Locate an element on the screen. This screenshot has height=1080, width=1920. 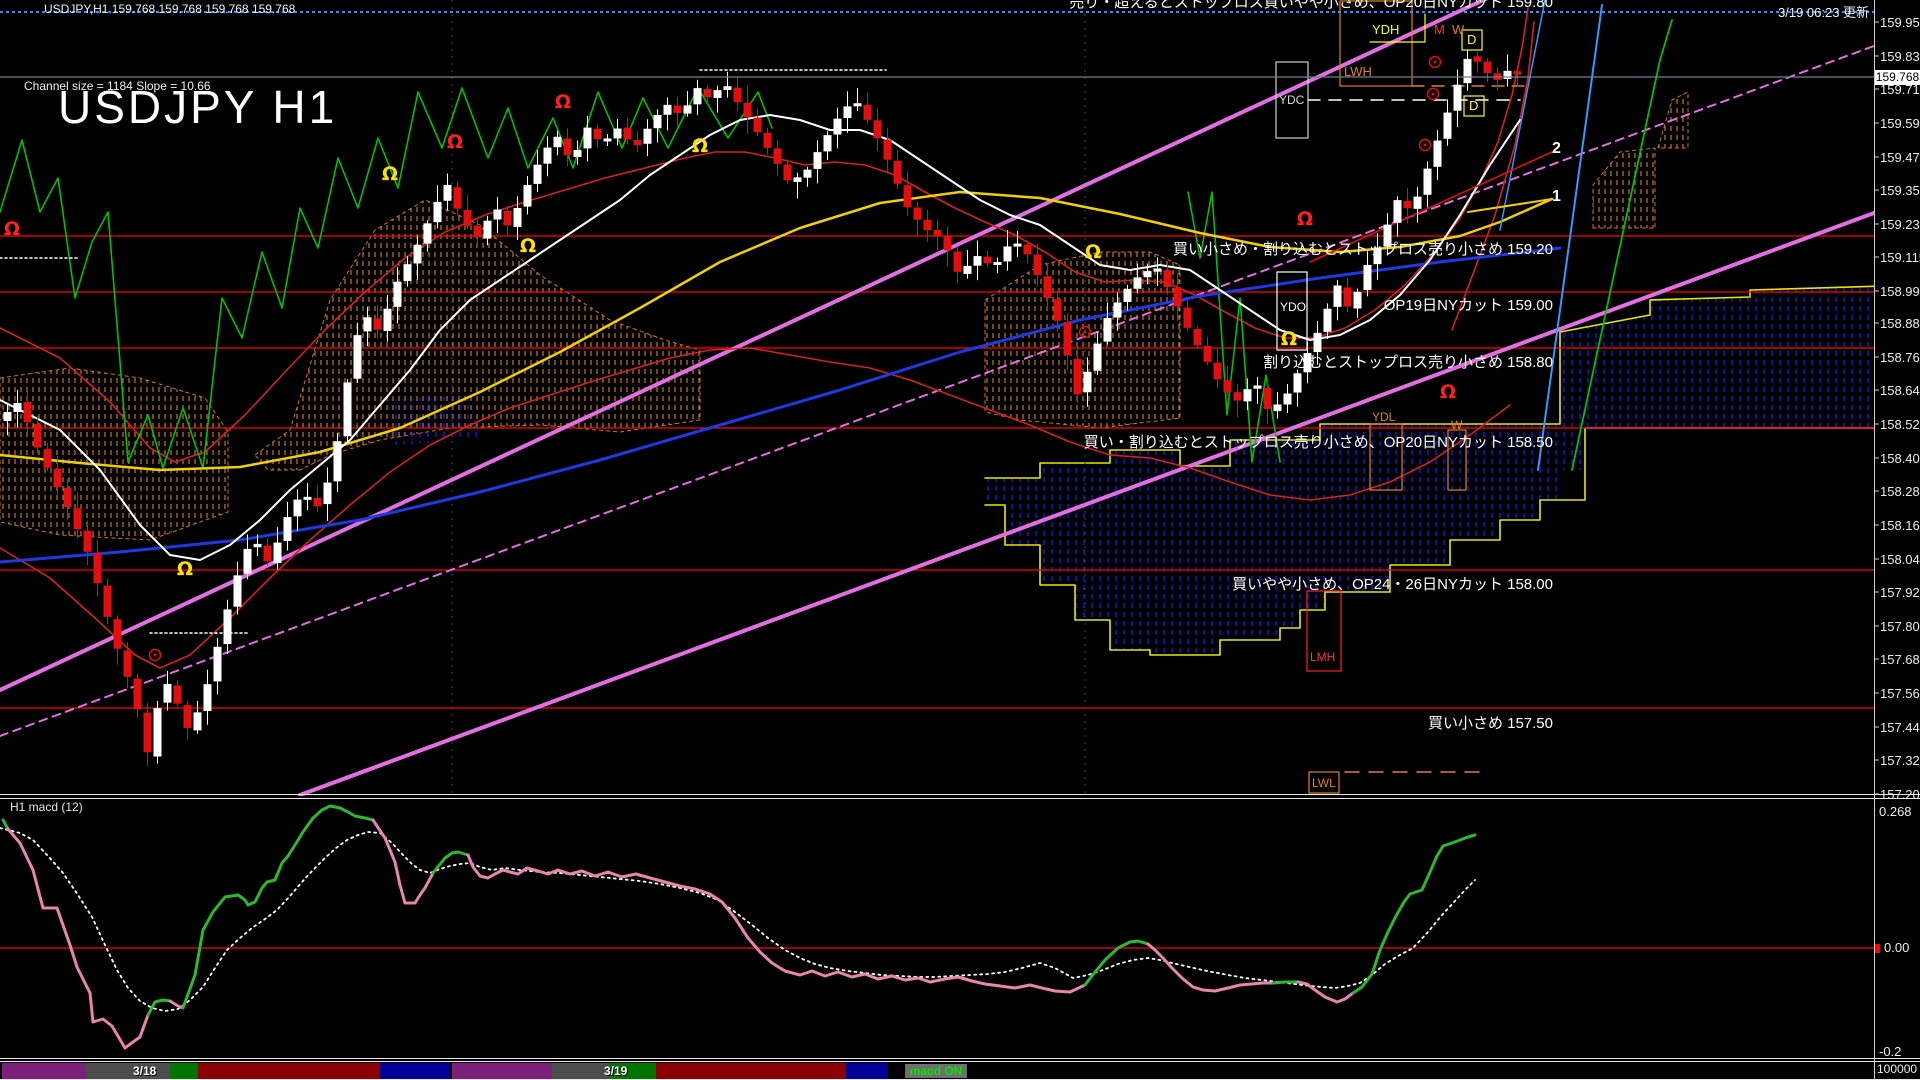
macd-on-badge: macd ON is located at coordinates (936, 1071).